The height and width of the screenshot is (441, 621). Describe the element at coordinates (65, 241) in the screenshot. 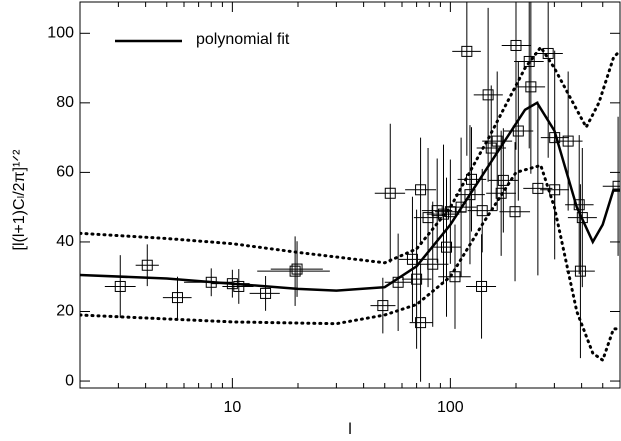

I see `y-tick-label: 40` at that location.